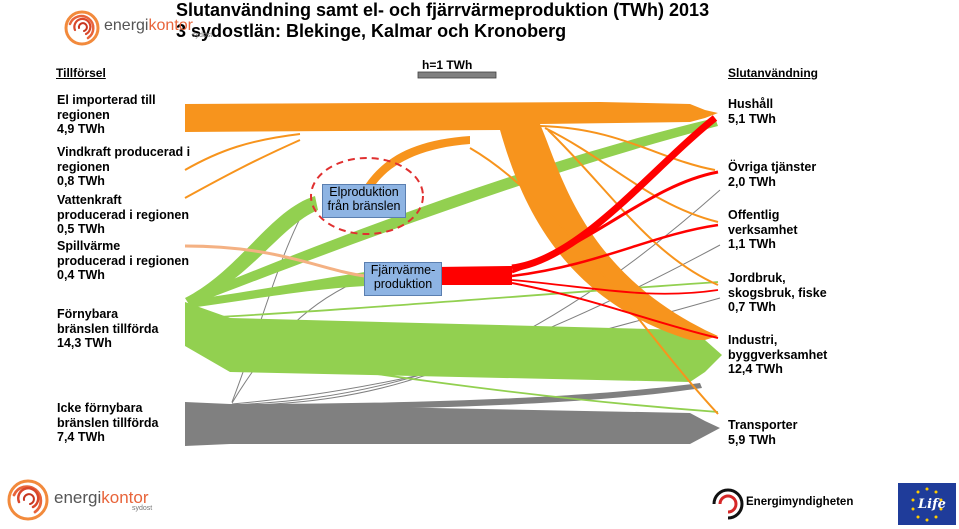 The image size is (959, 529). What do you see at coordinates (275, 261) in the screenshot?
I see `waste-heat-flow` at bounding box center [275, 261].